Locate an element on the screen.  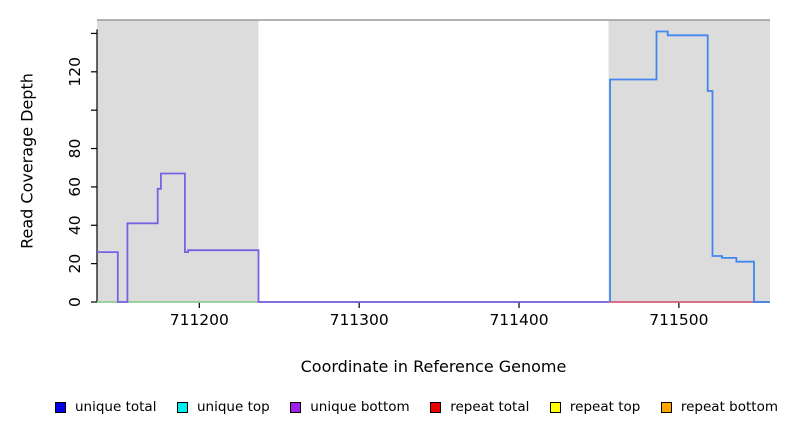
y-tick-label: 20 is located at coordinates (75, 264).